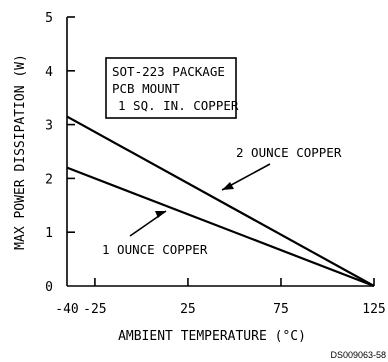 The width and height of the screenshot is (388, 362). I want to click on x-tick-label: -40, so click(66, 309).